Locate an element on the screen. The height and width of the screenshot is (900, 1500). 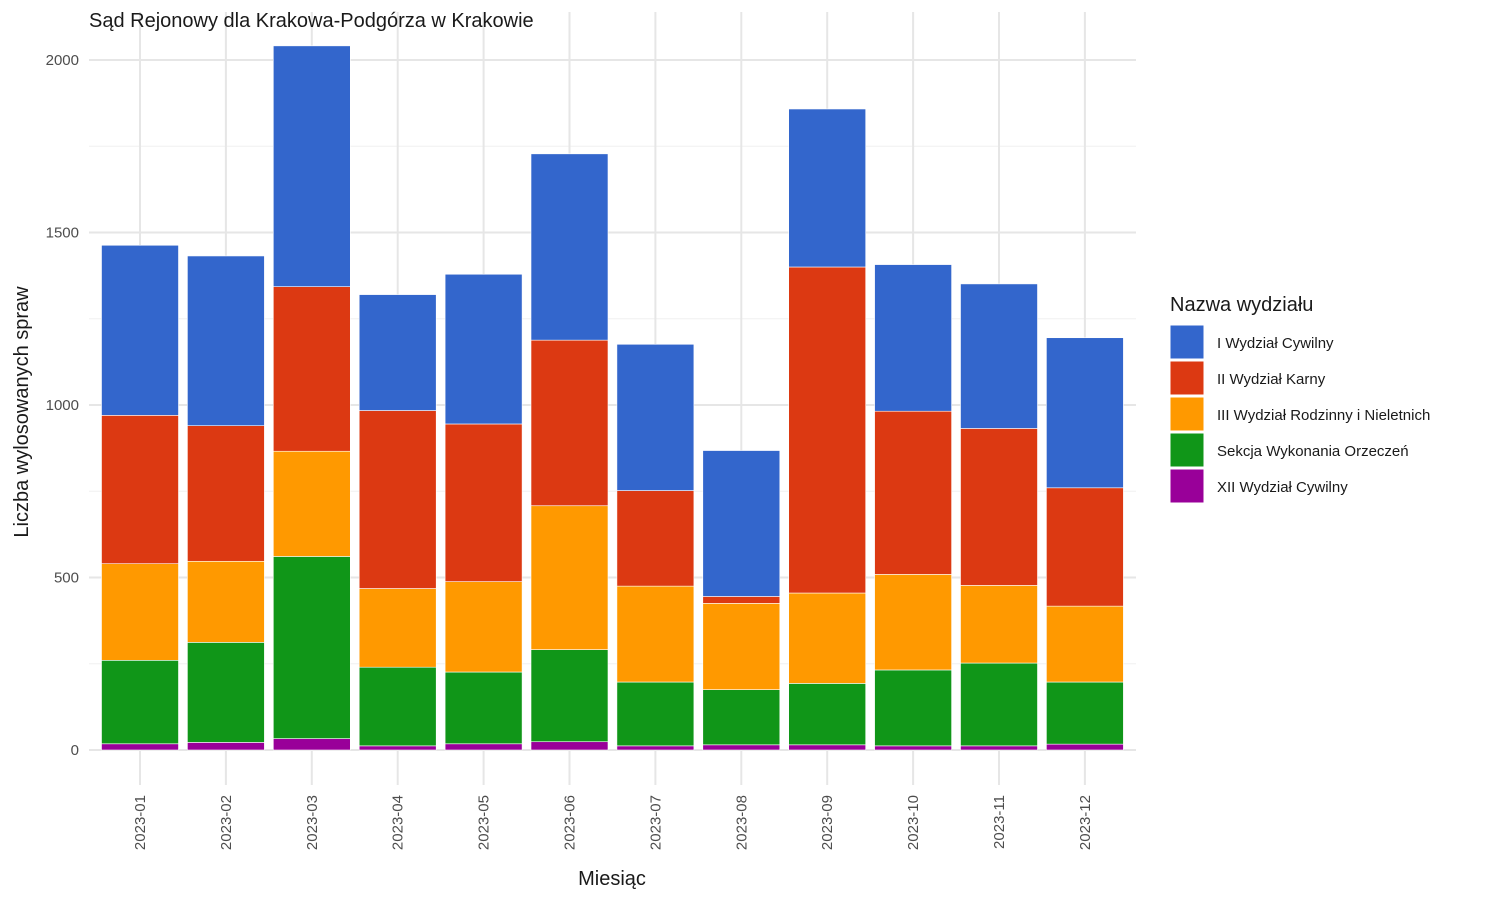
y-axis-ticks: 0 500 1000 1500 2000 is located at coordinates (62, 405).